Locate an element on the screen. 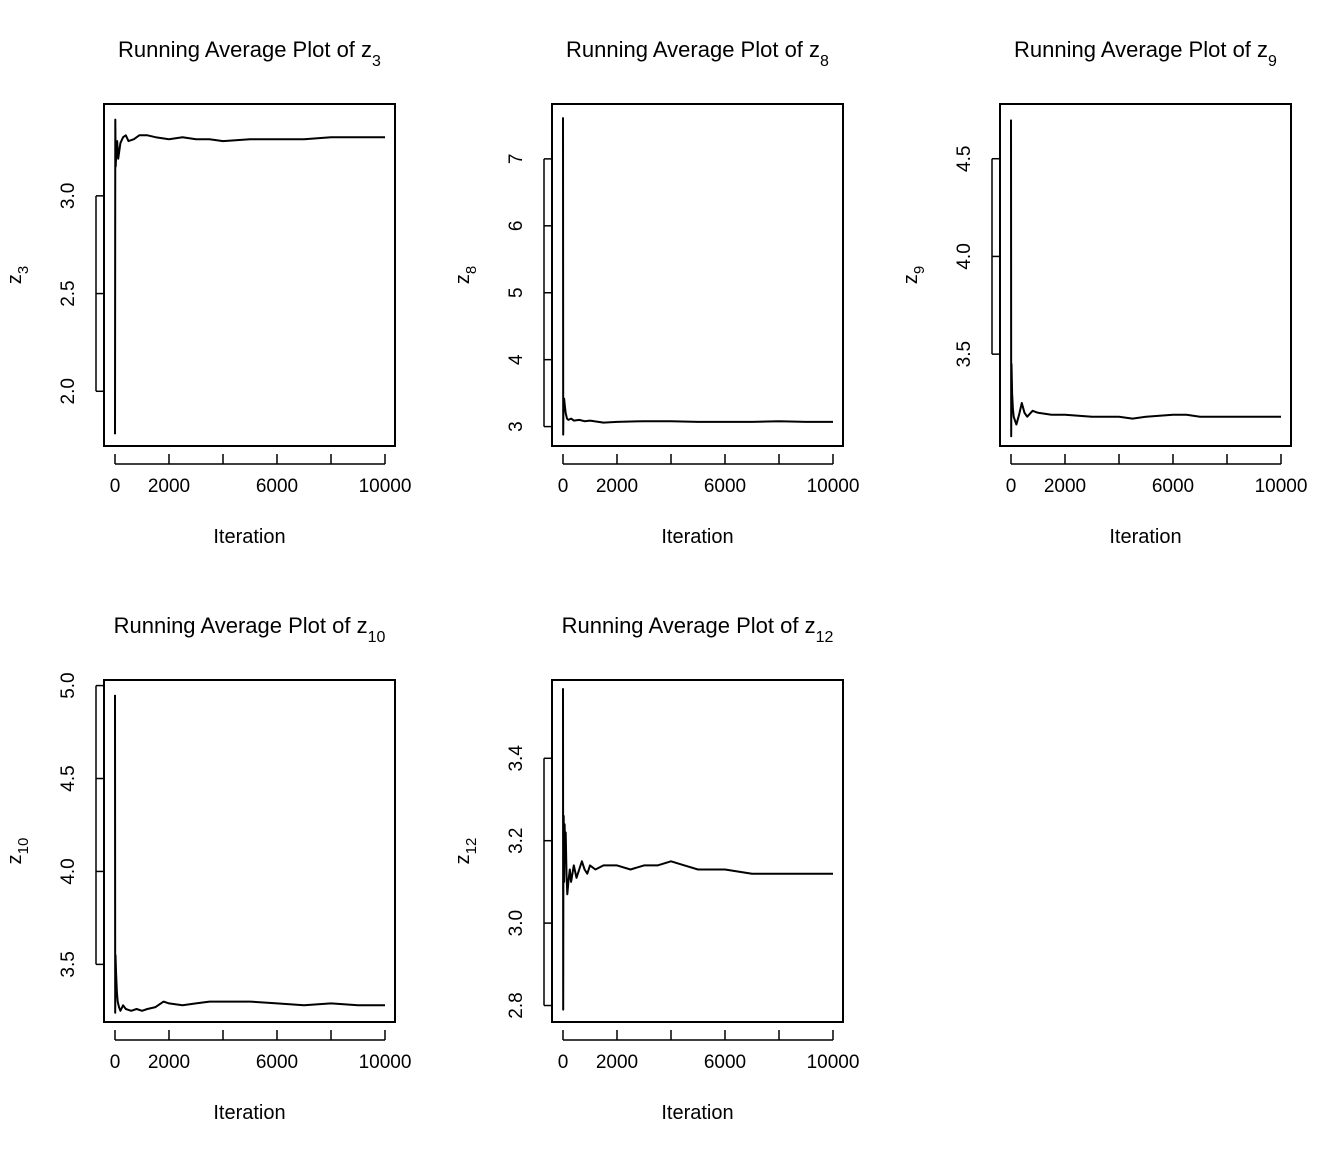 This screenshot has height=1152, width=1344. chart-title-subscript: 3 is located at coordinates (376, 61).